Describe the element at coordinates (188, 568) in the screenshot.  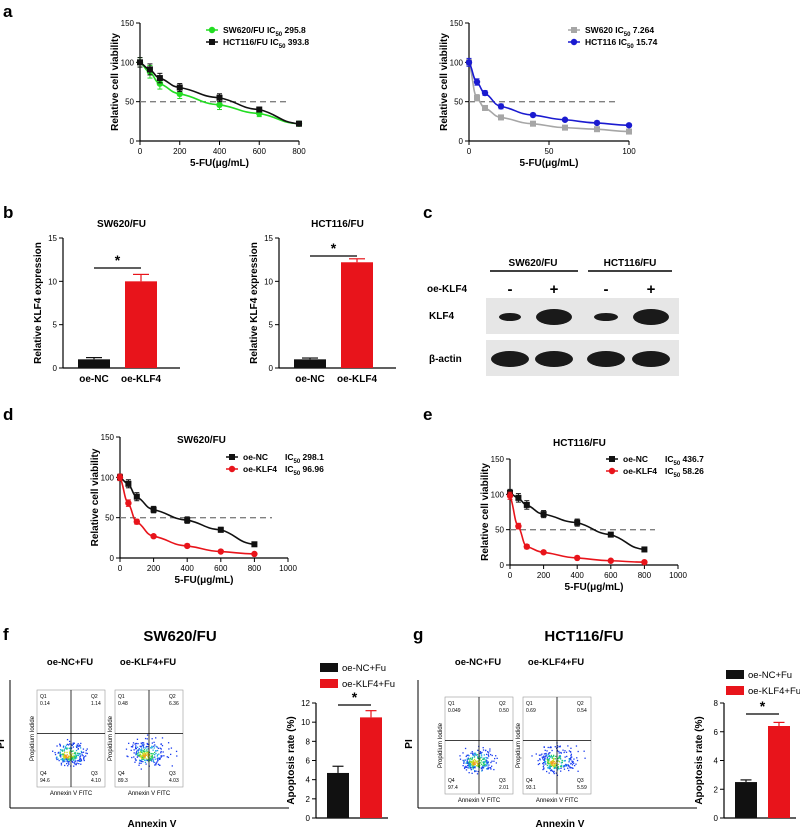
I see `x-tick-label: 400` at that location.